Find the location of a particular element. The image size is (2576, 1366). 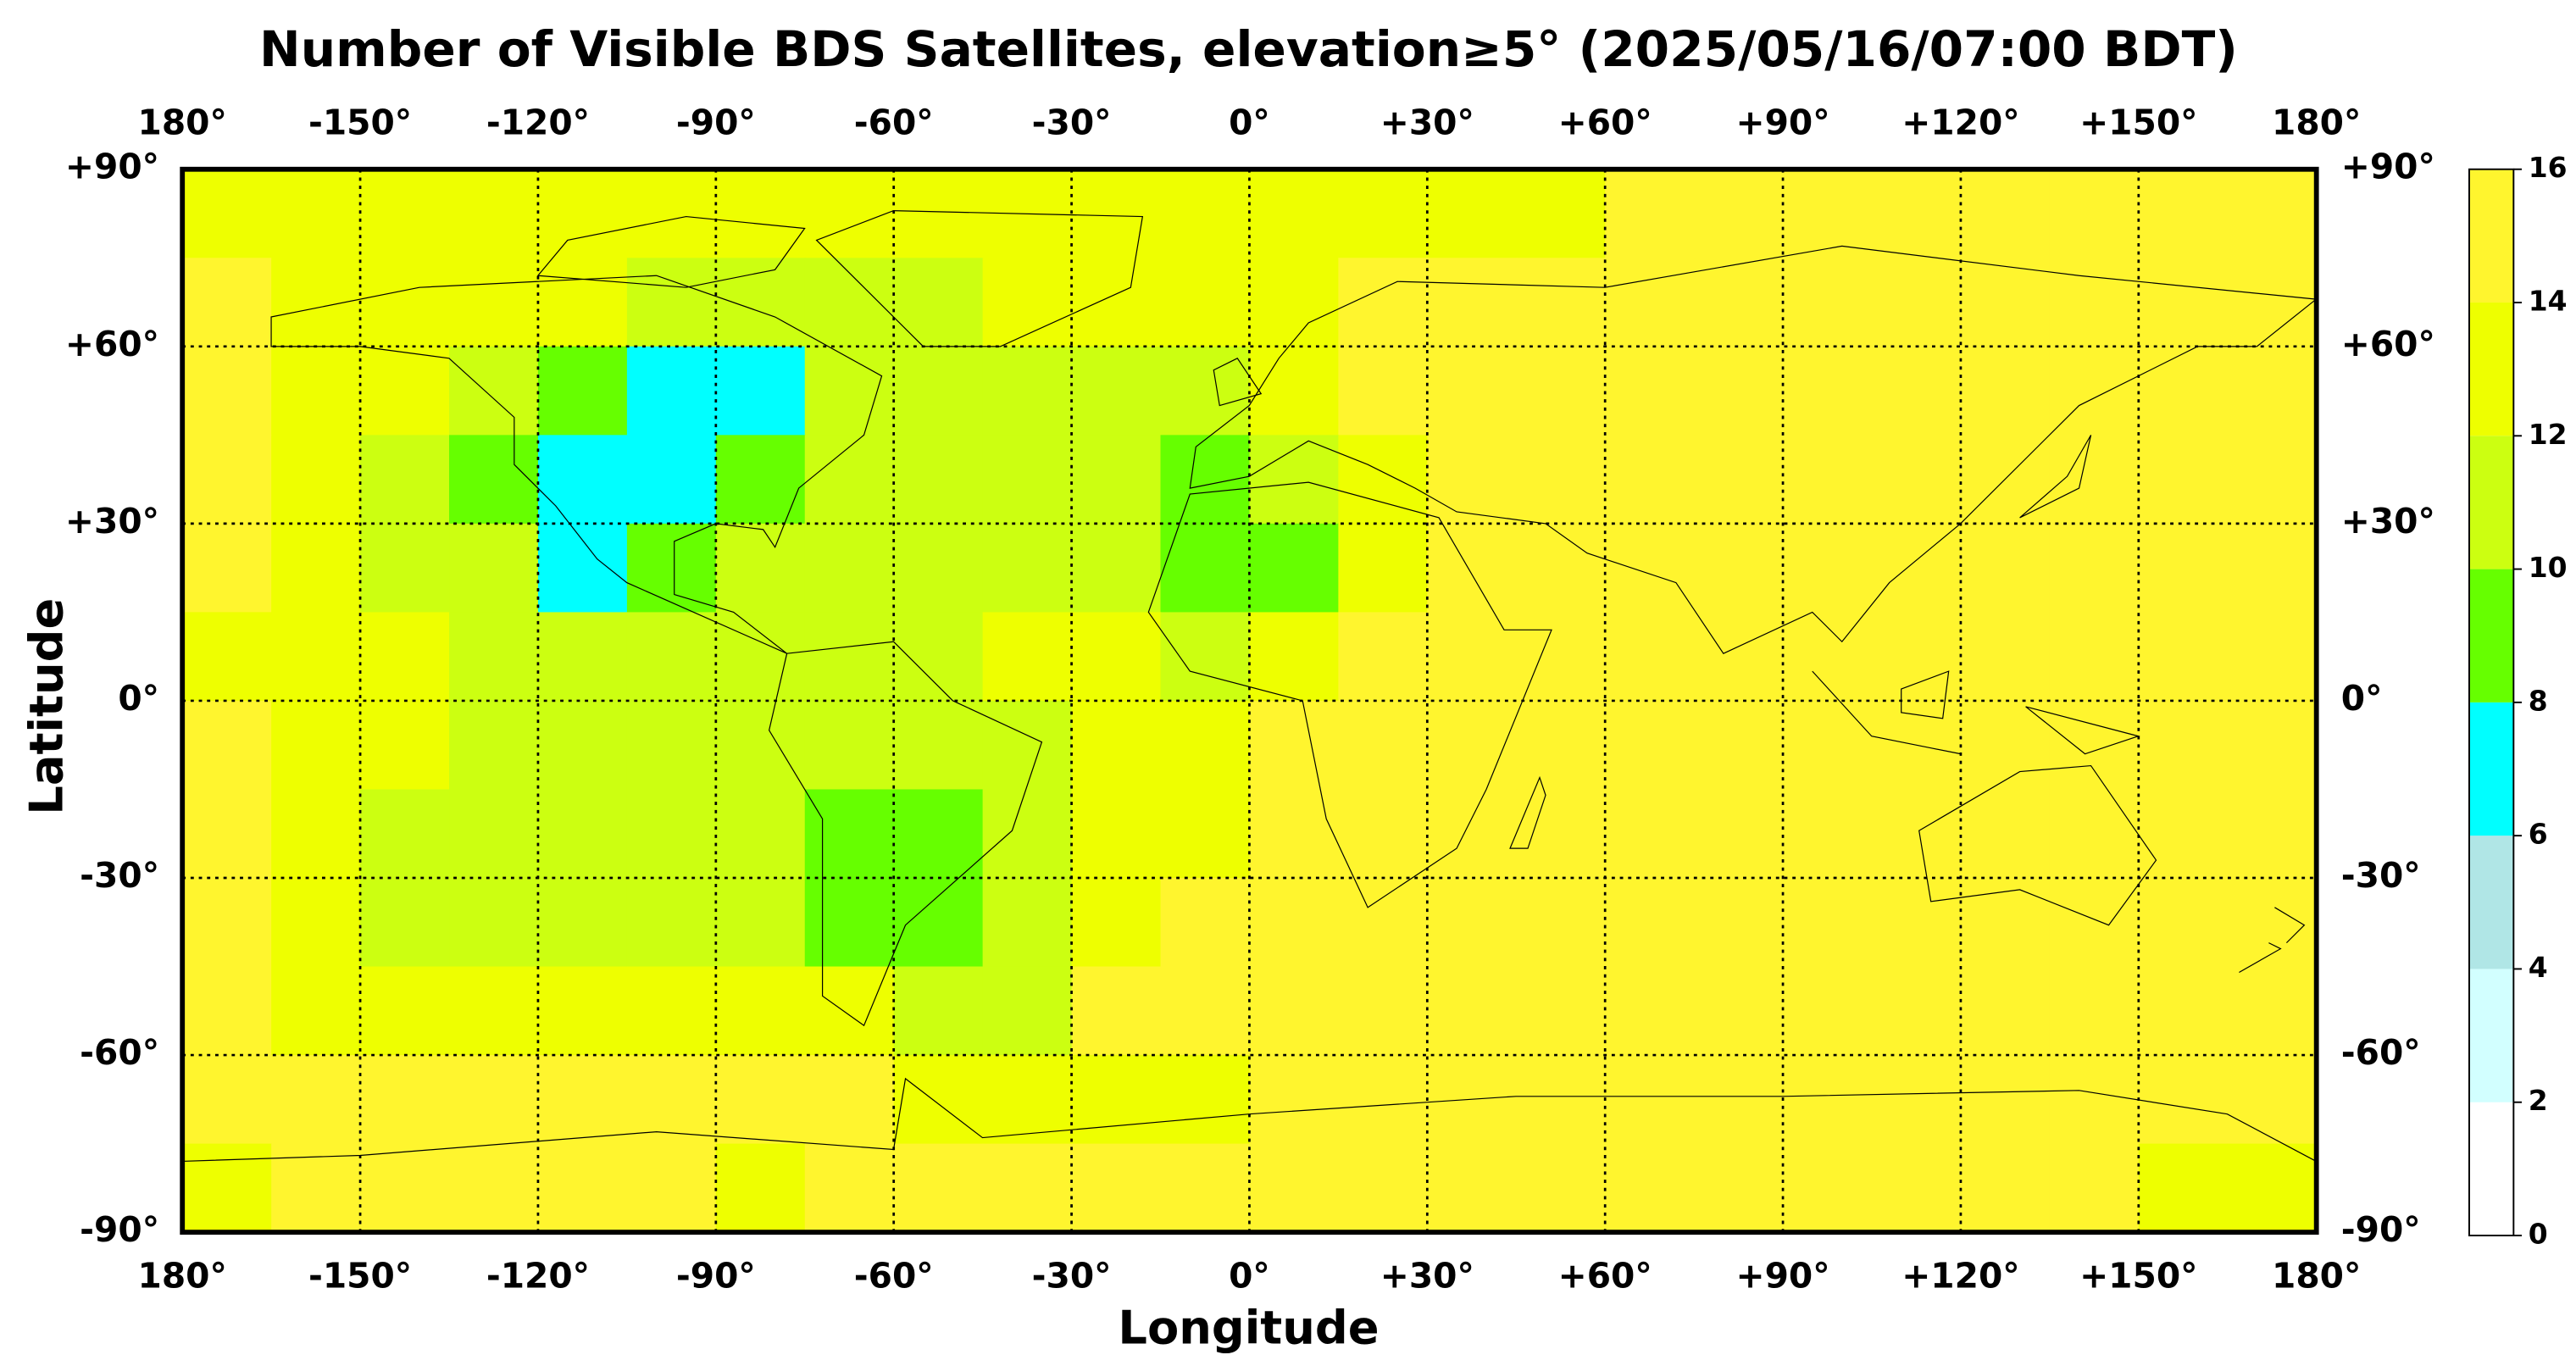

coast-japan is located at coordinates (2055, 476).